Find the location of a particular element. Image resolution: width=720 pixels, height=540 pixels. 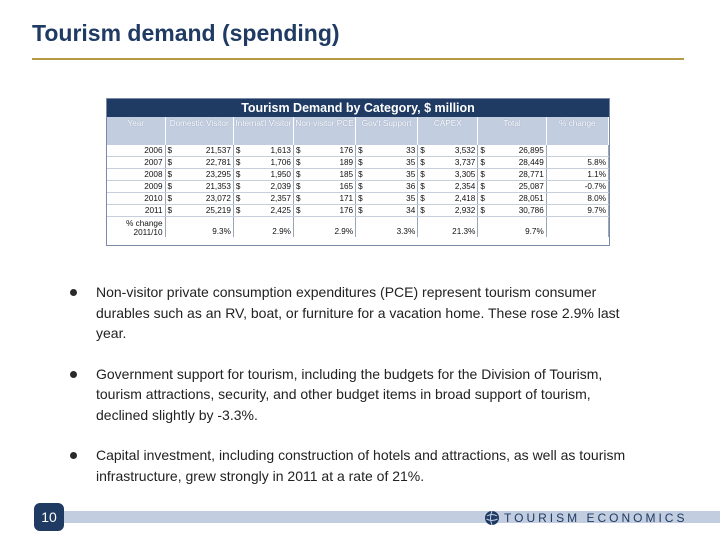

domestic-cell: 23,072 is located at coordinates (203, 198).